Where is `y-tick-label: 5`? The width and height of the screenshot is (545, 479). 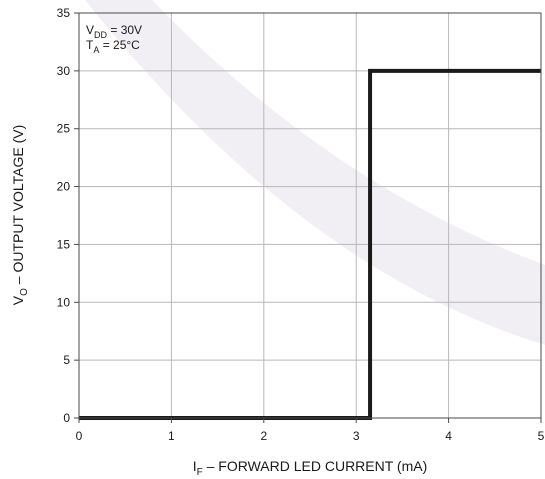 y-tick-label: 5 is located at coordinates (66, 360).